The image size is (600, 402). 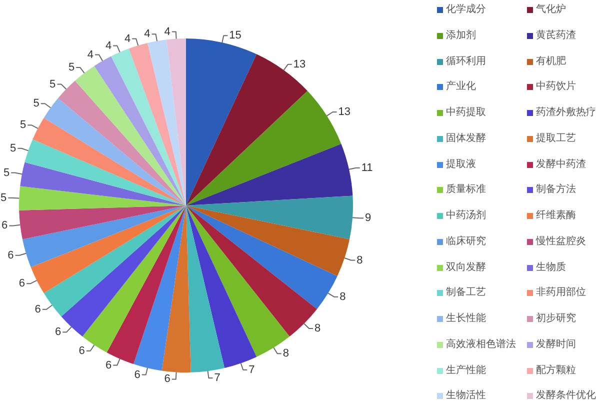 I want to click on legend-label: 添加剂, so click(x=461, y=35).